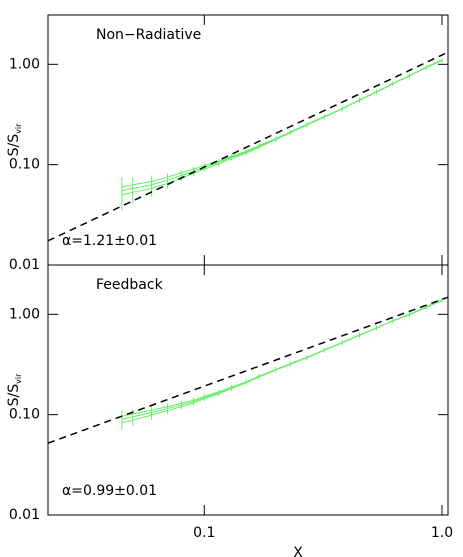  I want to click on fit-label: α=0.99±0.01, so click(109, 491).